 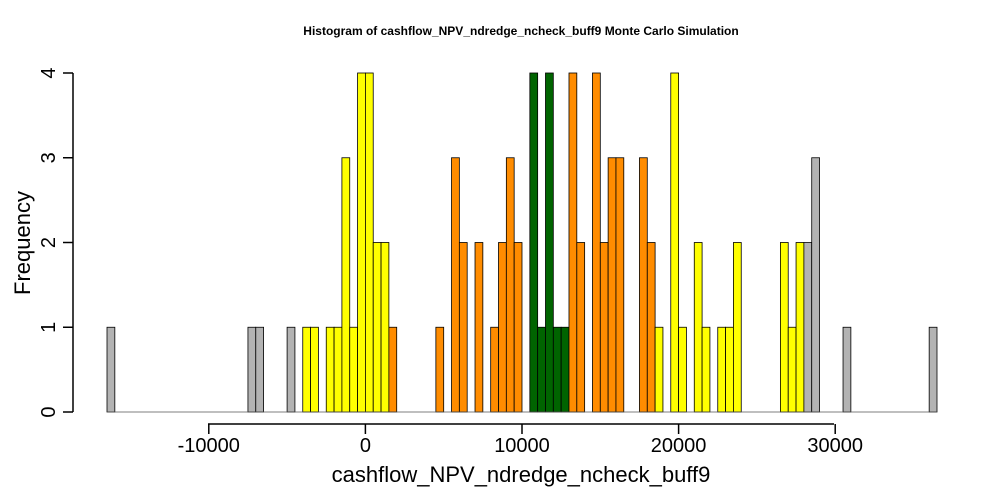 What do you see at coordinates (522, 446) in the screenshot?
I see `x-tick-label-2: 10000` at bounding box center [522, 446].